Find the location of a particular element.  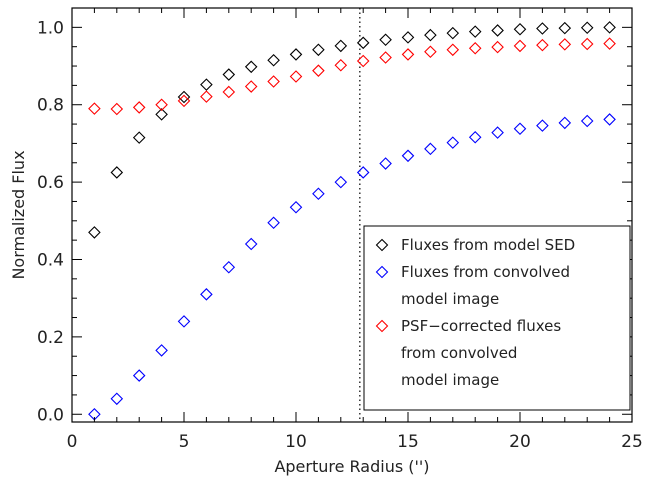

x-tick-label: 0 is located at coordinates (72, 442).